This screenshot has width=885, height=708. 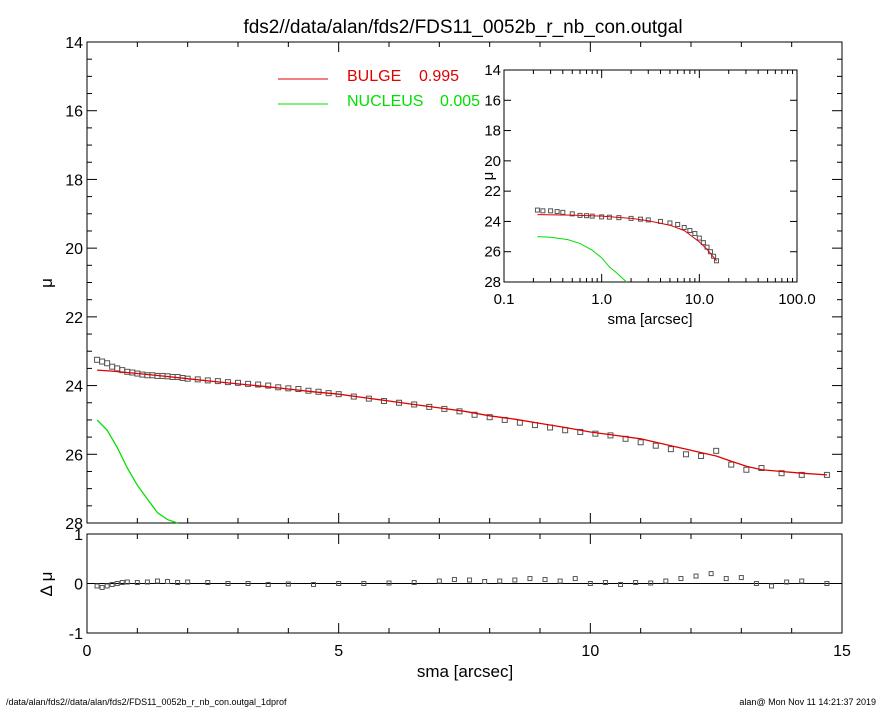 What do you see at coordinates (74, 180) in the screenshot?
I see `main-ytick-label: 18` at bounding box center [74, 180].